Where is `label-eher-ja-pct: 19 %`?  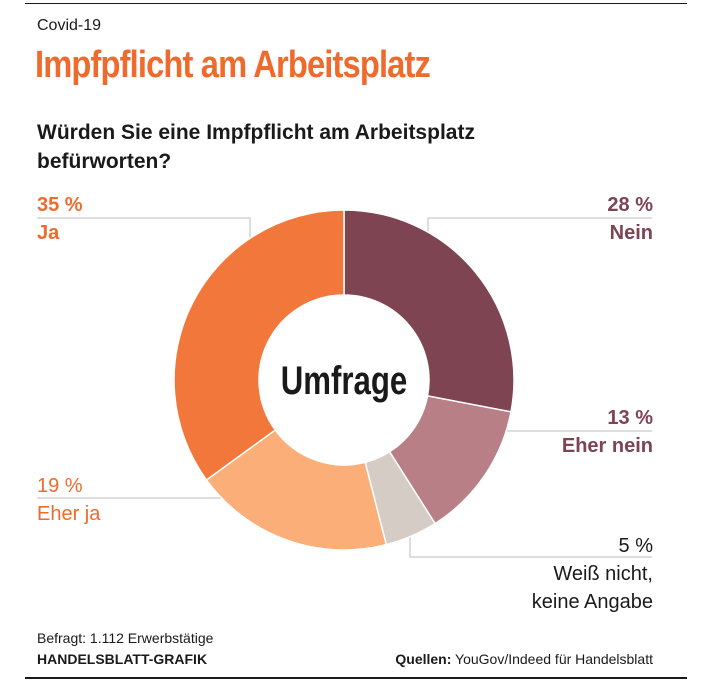
label-eher-ja-pct: 19 % is located at coordinates (60, 486).